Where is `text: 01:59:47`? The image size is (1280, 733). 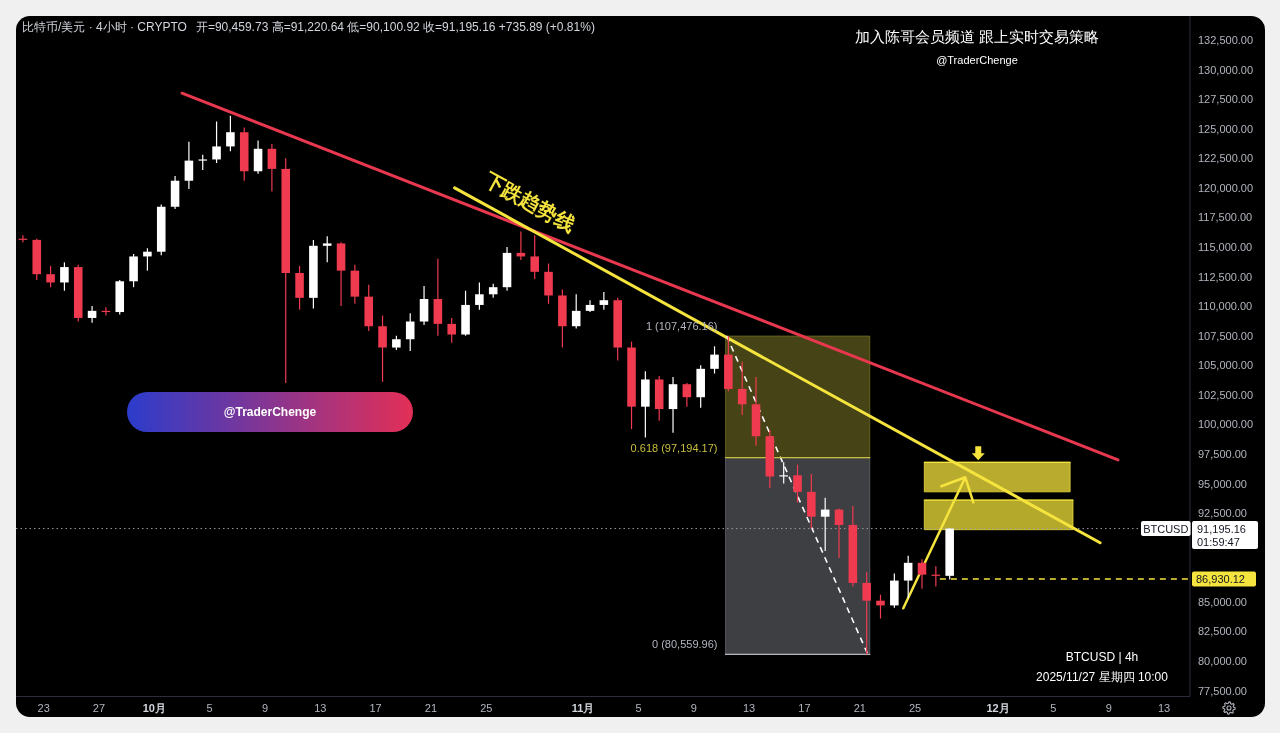
text: 01:59:47 is located at coordinates (1218, 541).